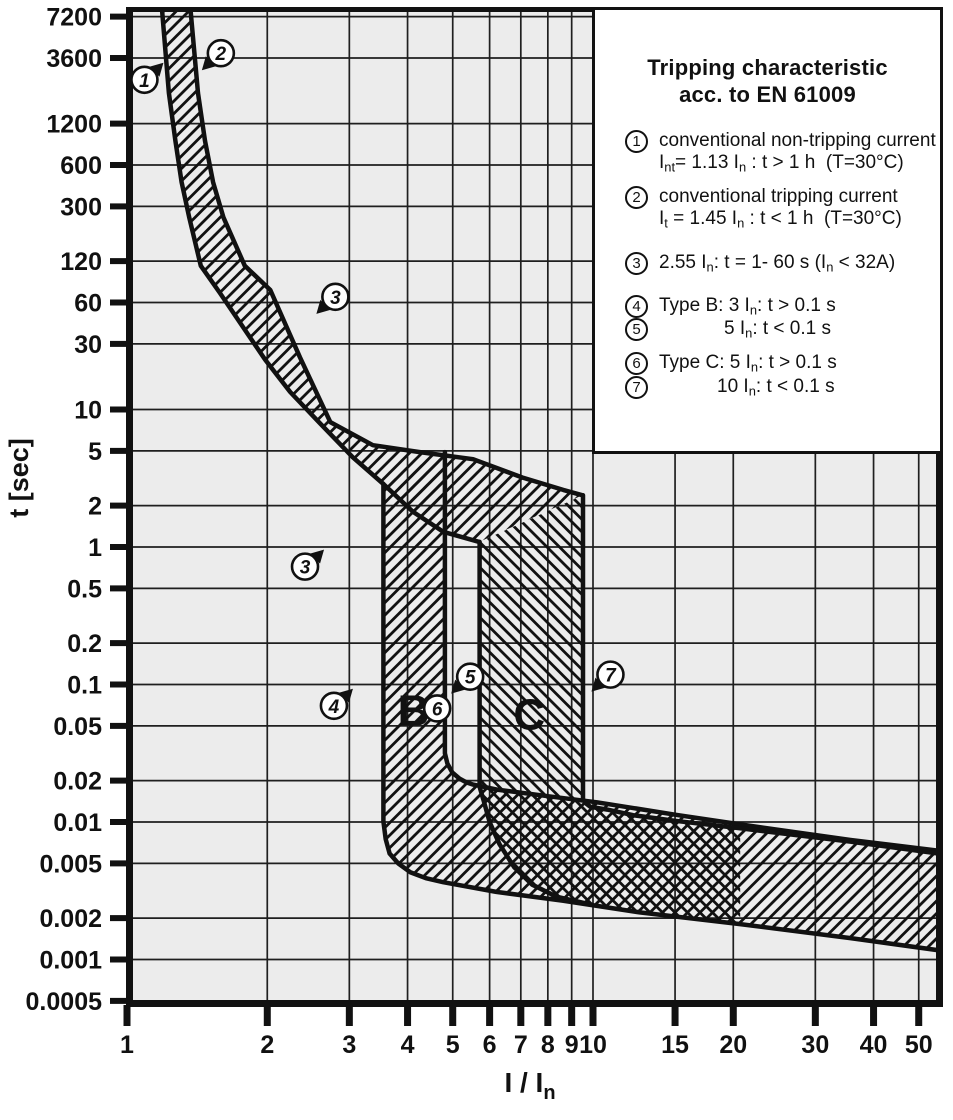 The height and width of the screenshot is (1120, 953). I want to click on svg-text: 4, so click(334, 707).